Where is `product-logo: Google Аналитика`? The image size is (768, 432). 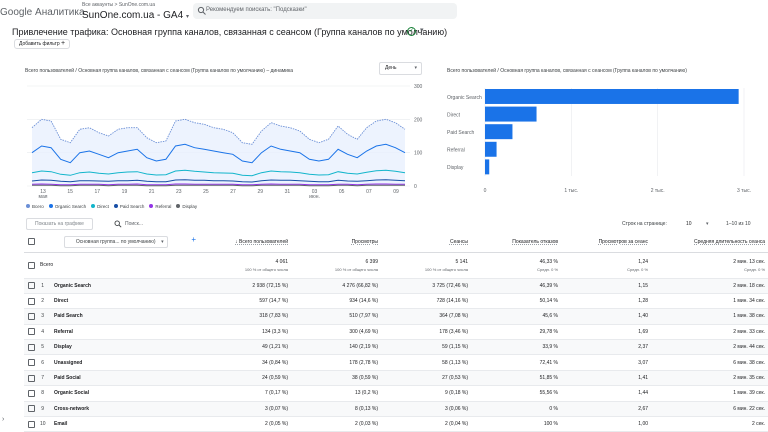 product-logo: Google Аналитика is located at coordinates (42, 12).